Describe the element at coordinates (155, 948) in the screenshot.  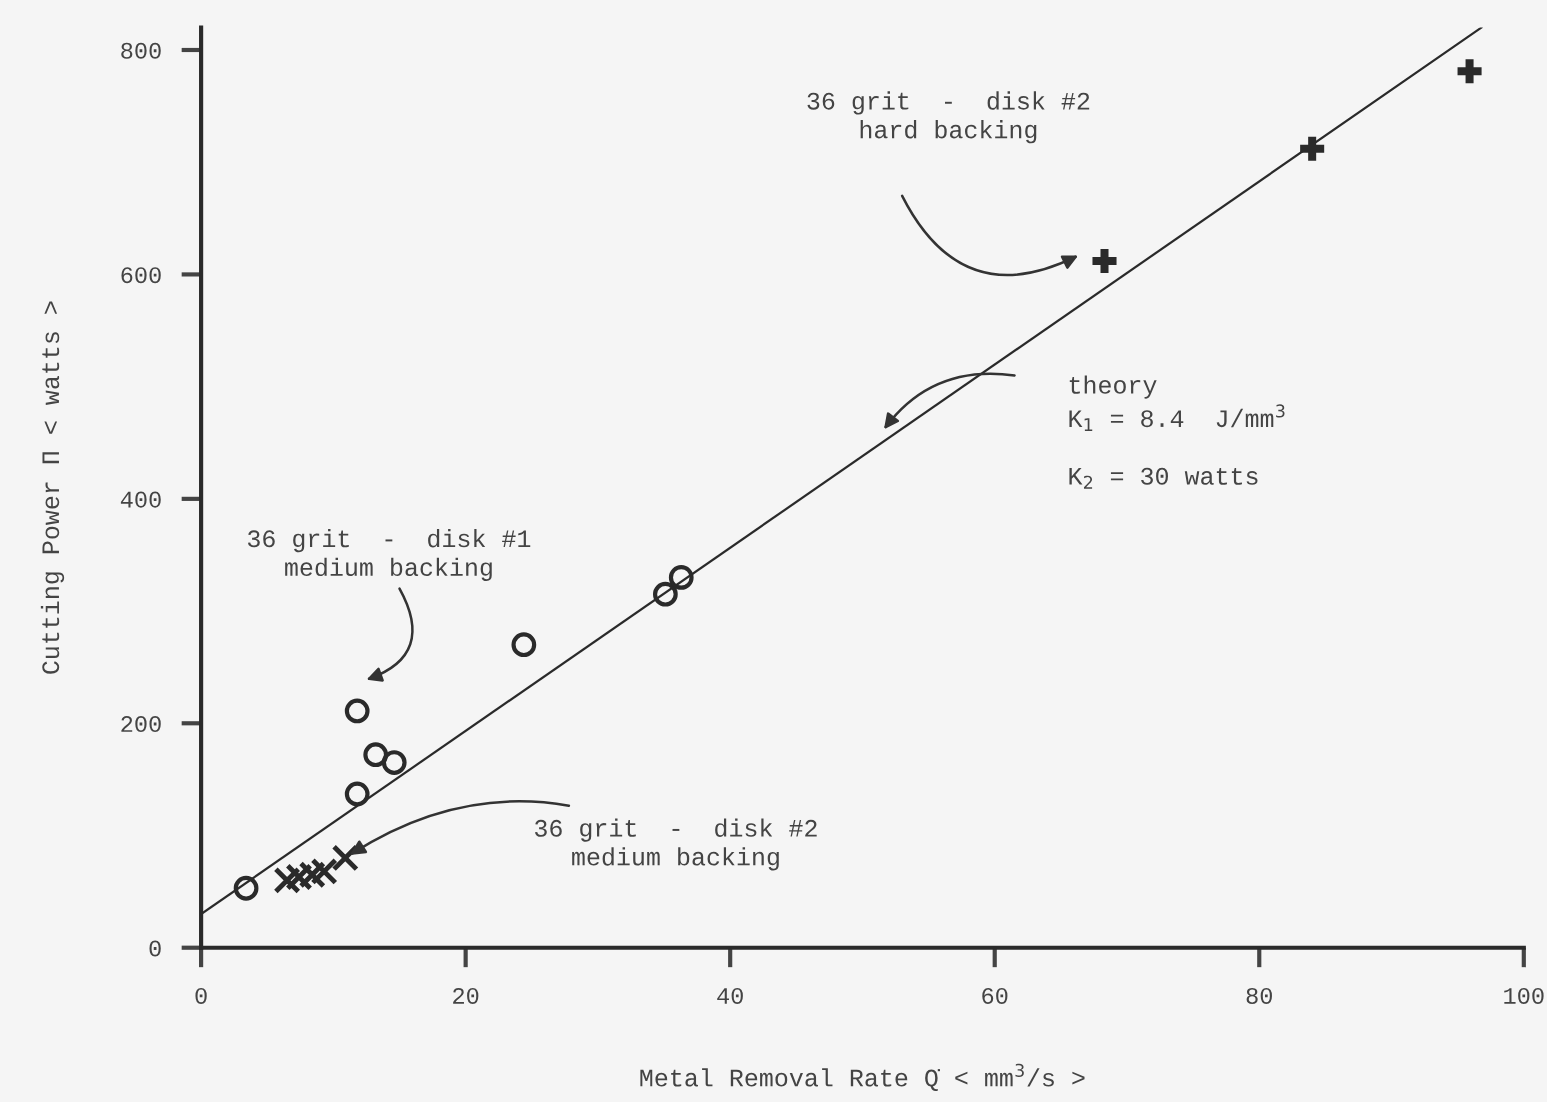
I see `y-tick-label: 0` at that location.